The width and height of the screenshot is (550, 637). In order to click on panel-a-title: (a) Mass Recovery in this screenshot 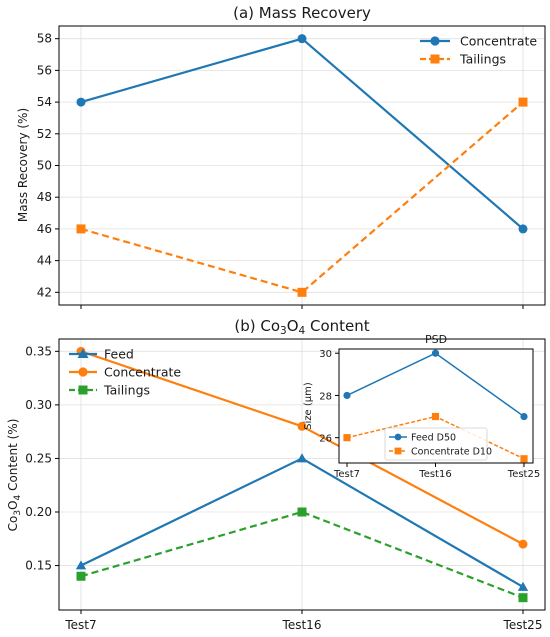, I will do `click(302, 13)`.